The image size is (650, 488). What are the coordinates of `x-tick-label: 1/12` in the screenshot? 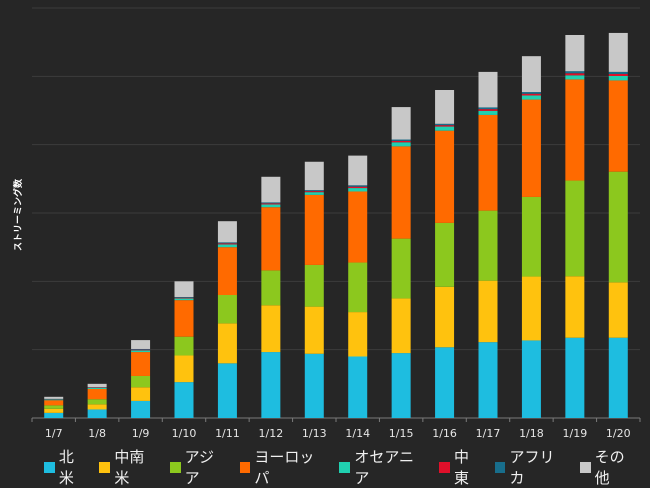 It's located at (271, 433).